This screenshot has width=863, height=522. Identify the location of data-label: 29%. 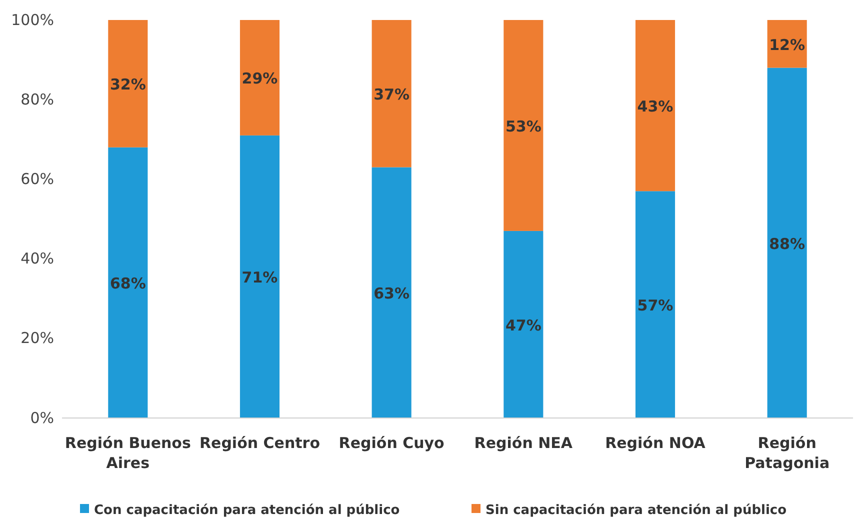
(260, 79).